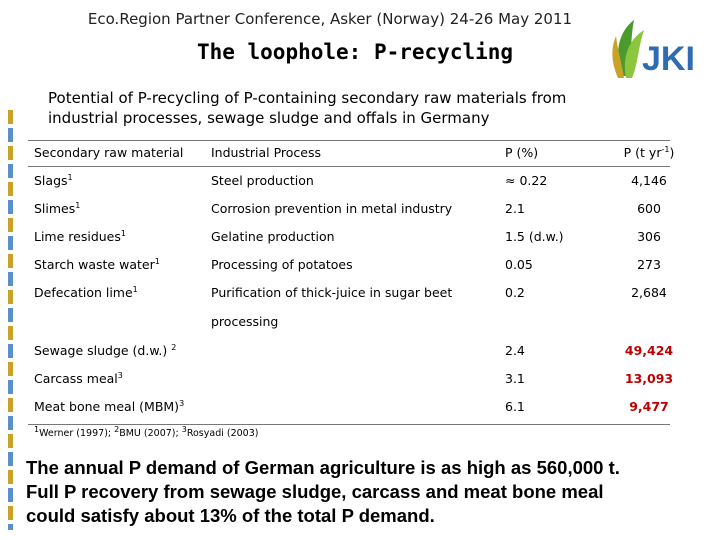 Image resolution: width=720 pixels, height=540 pixels. What do you see at coordinates (349, 424) in the screenshot?
I see `table-bottom-rule` at bounding box center [349, 424].